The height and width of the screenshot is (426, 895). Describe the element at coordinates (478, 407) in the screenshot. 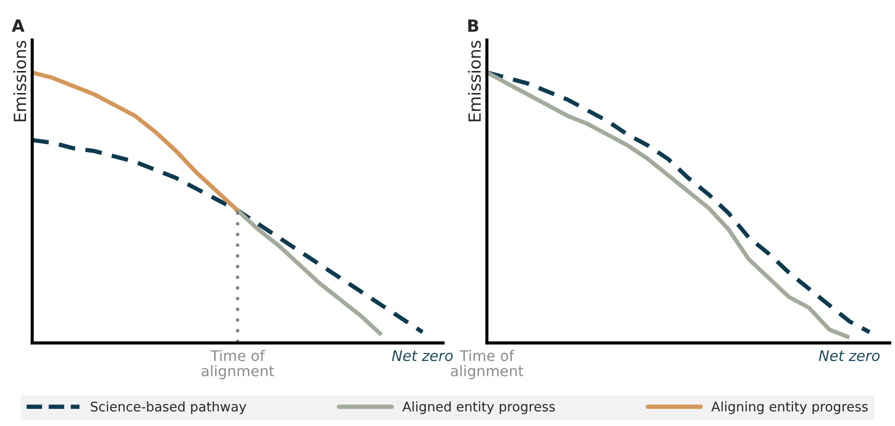

I see `legend-label: Aligned entity progress` at that location.